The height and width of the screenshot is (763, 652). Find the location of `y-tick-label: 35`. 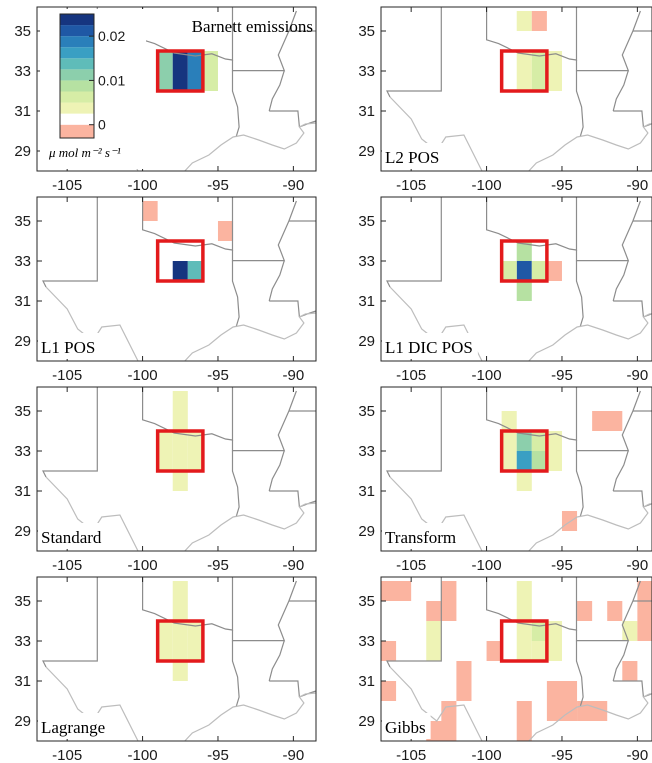

y-tick-label: 35 is located at coordinates (366, 411).